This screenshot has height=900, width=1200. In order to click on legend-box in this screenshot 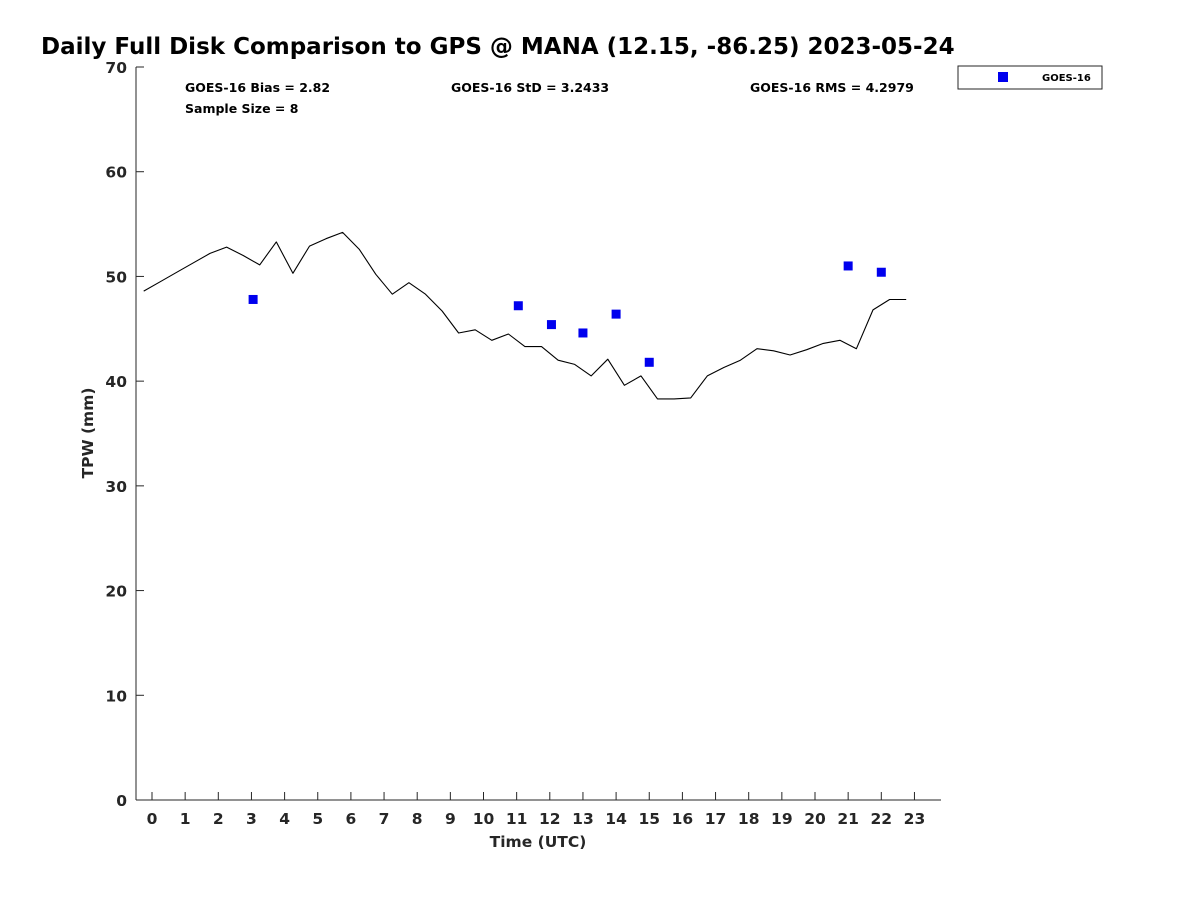, I will do `click(1030, 77)`.